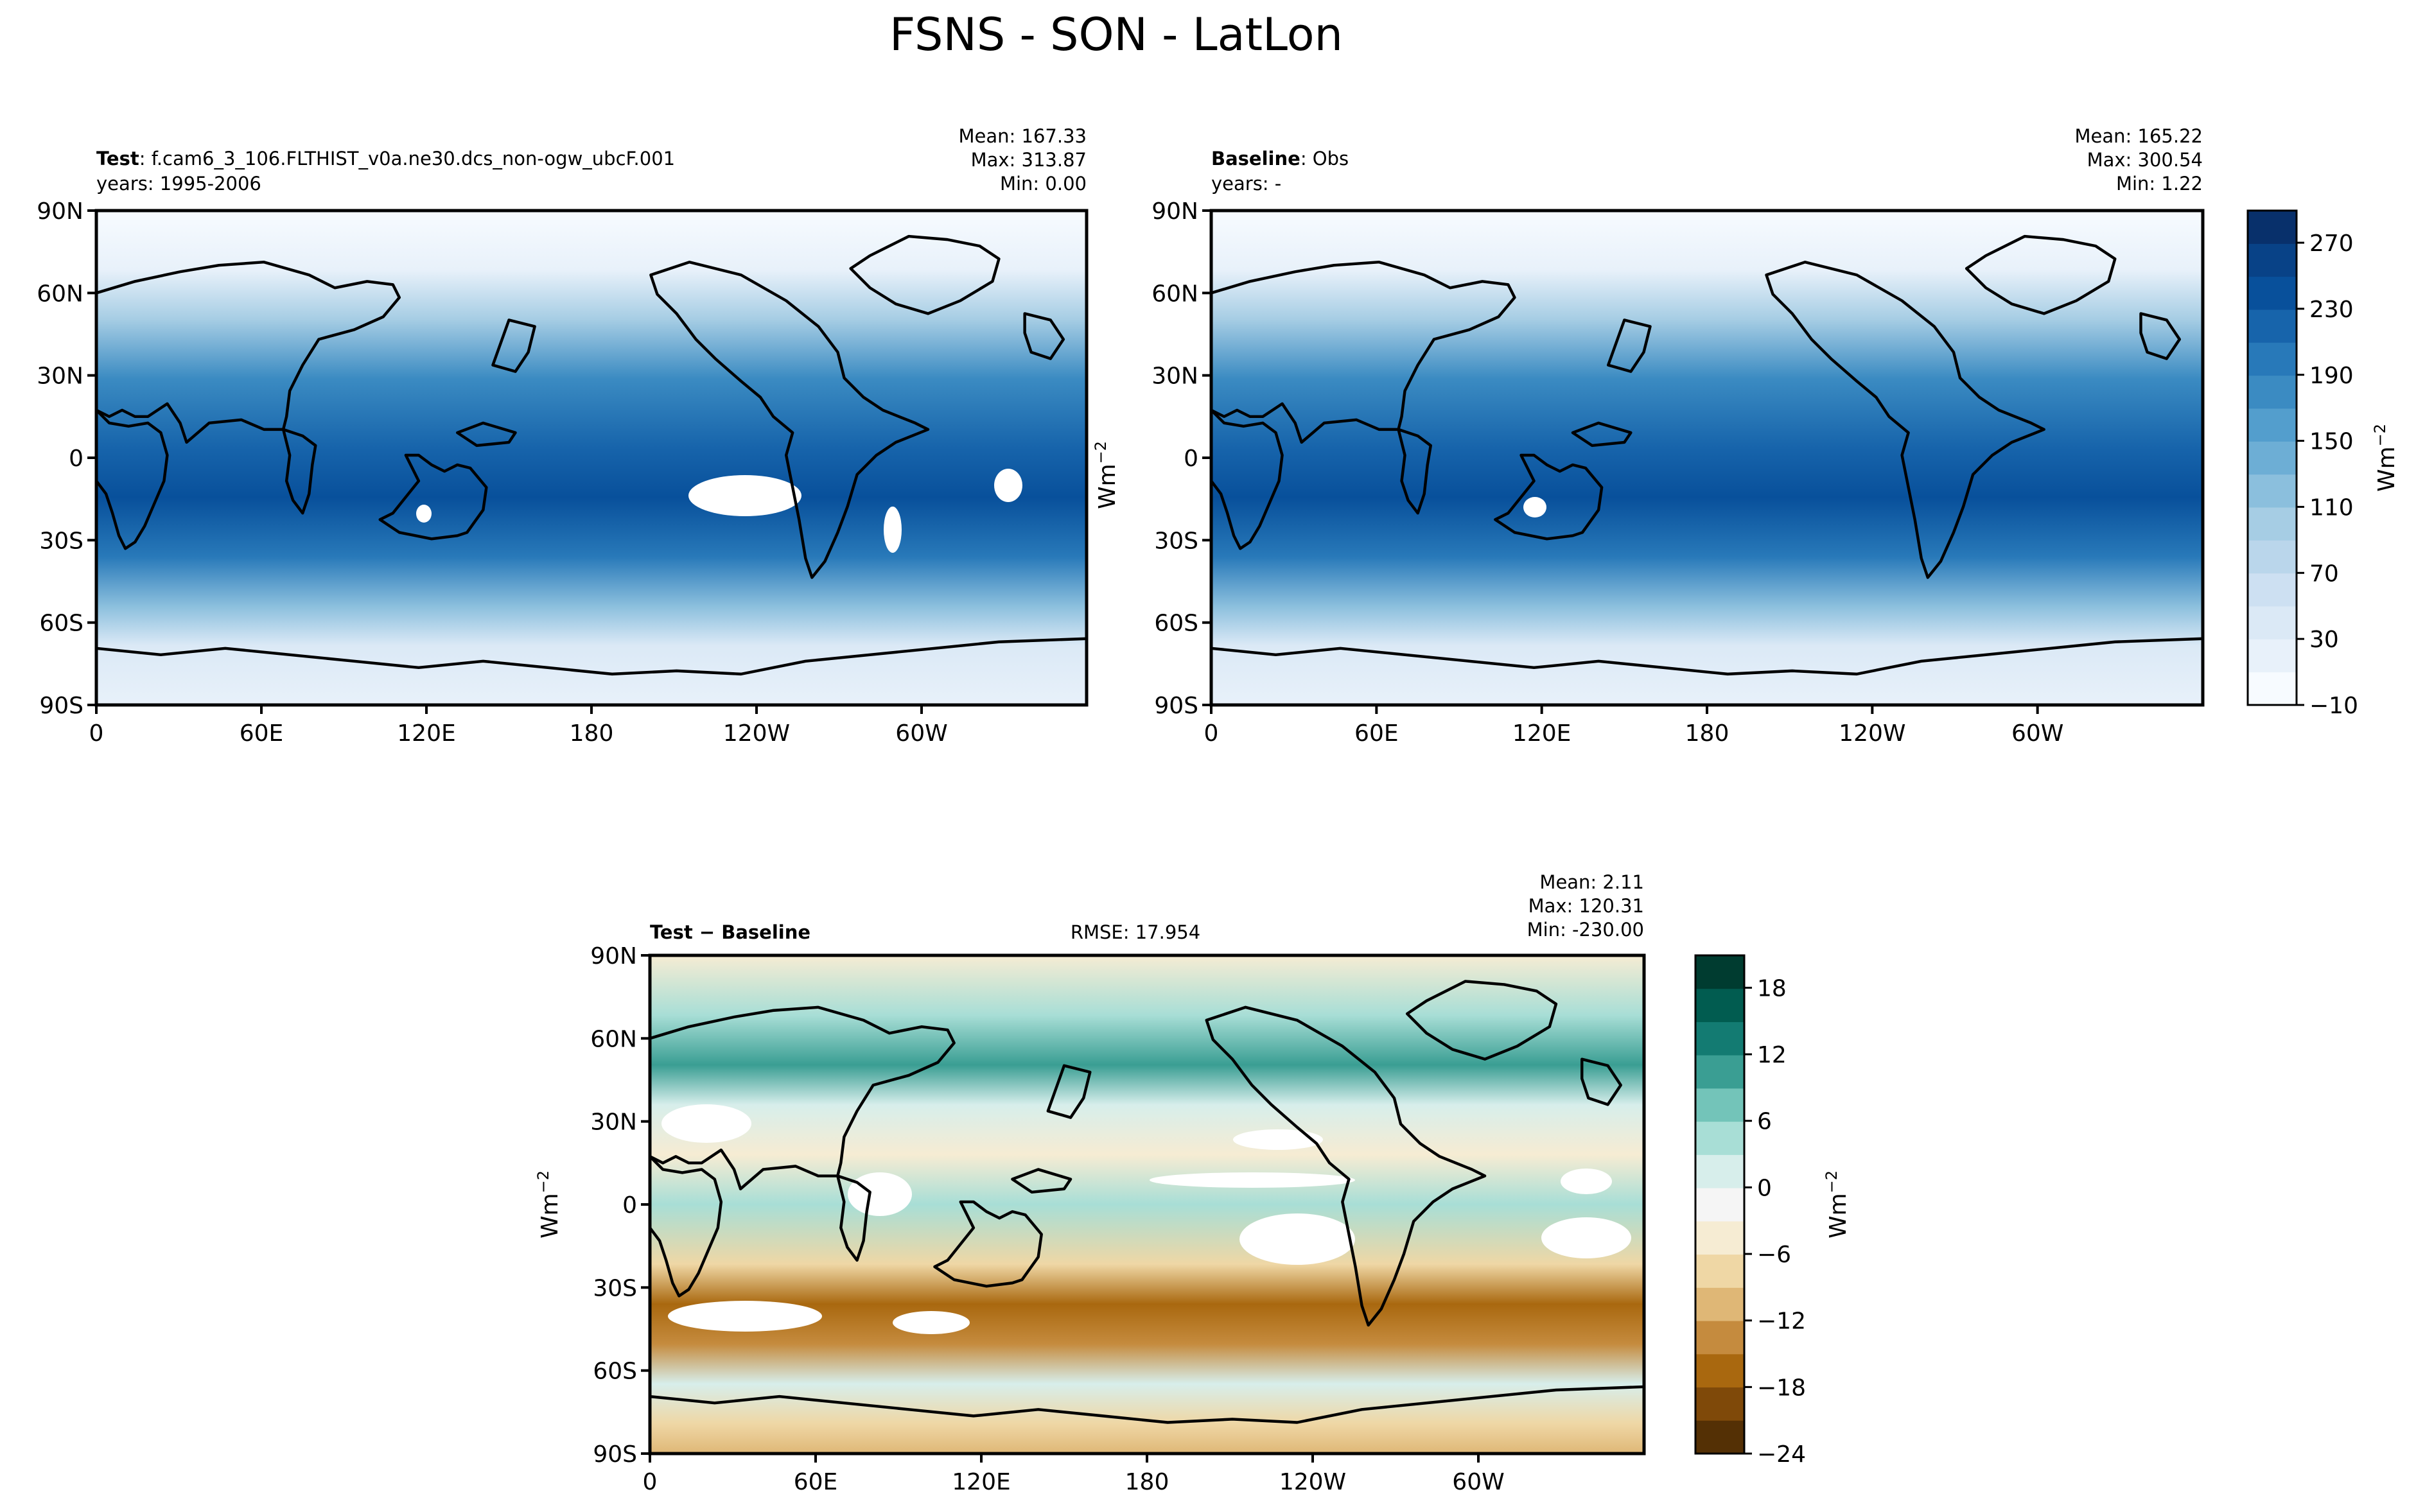 The height and width of the screenshot is (1512, 2416). I want to click on colorbar-tick-label: 270, so click(2331, 243).